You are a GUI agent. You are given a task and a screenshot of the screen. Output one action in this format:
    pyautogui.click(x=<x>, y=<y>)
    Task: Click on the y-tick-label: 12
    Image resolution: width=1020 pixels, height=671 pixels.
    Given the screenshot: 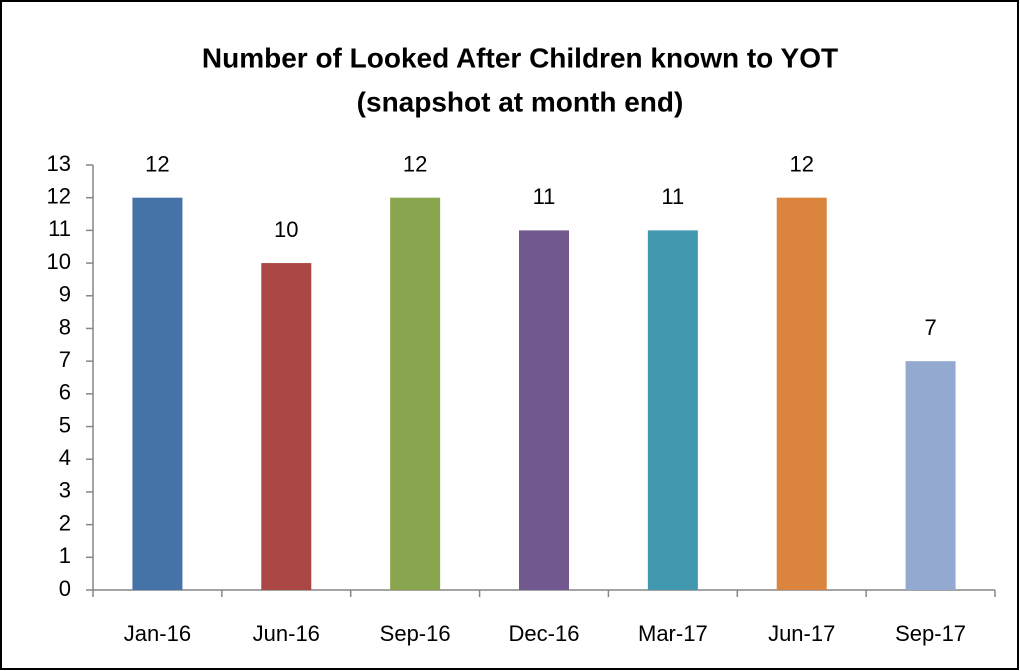 What is the action you would take?
    pyautogui.click(x=59, y=196)
    